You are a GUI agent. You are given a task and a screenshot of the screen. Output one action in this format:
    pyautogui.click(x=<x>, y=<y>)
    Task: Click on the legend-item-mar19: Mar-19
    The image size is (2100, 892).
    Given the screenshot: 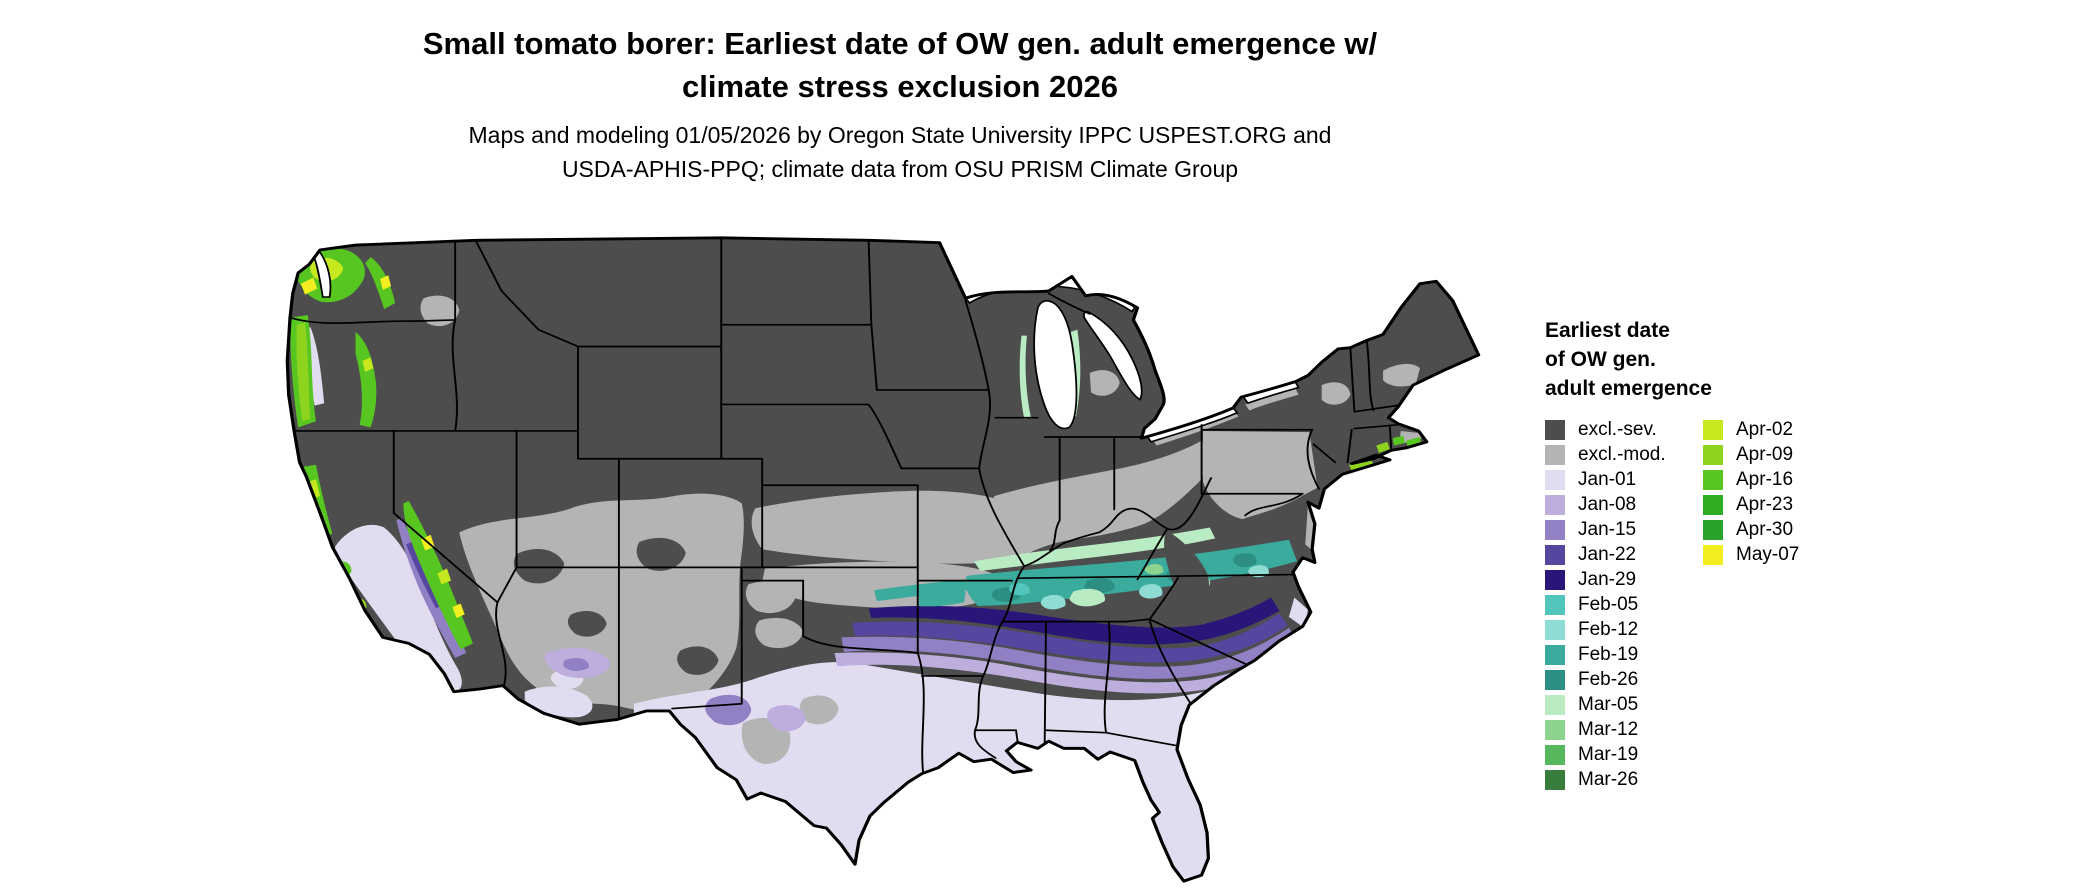 What is the action you would take?
    pyautogui.click(x=1628, y=754)
    